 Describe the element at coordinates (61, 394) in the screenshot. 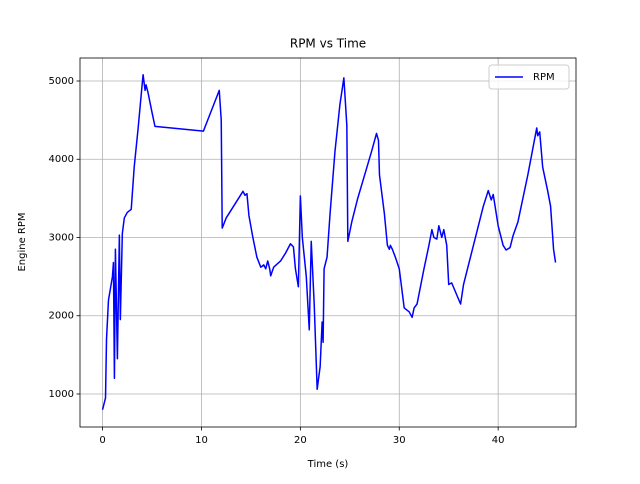

I see `y-tick-label: 1000` at that location.